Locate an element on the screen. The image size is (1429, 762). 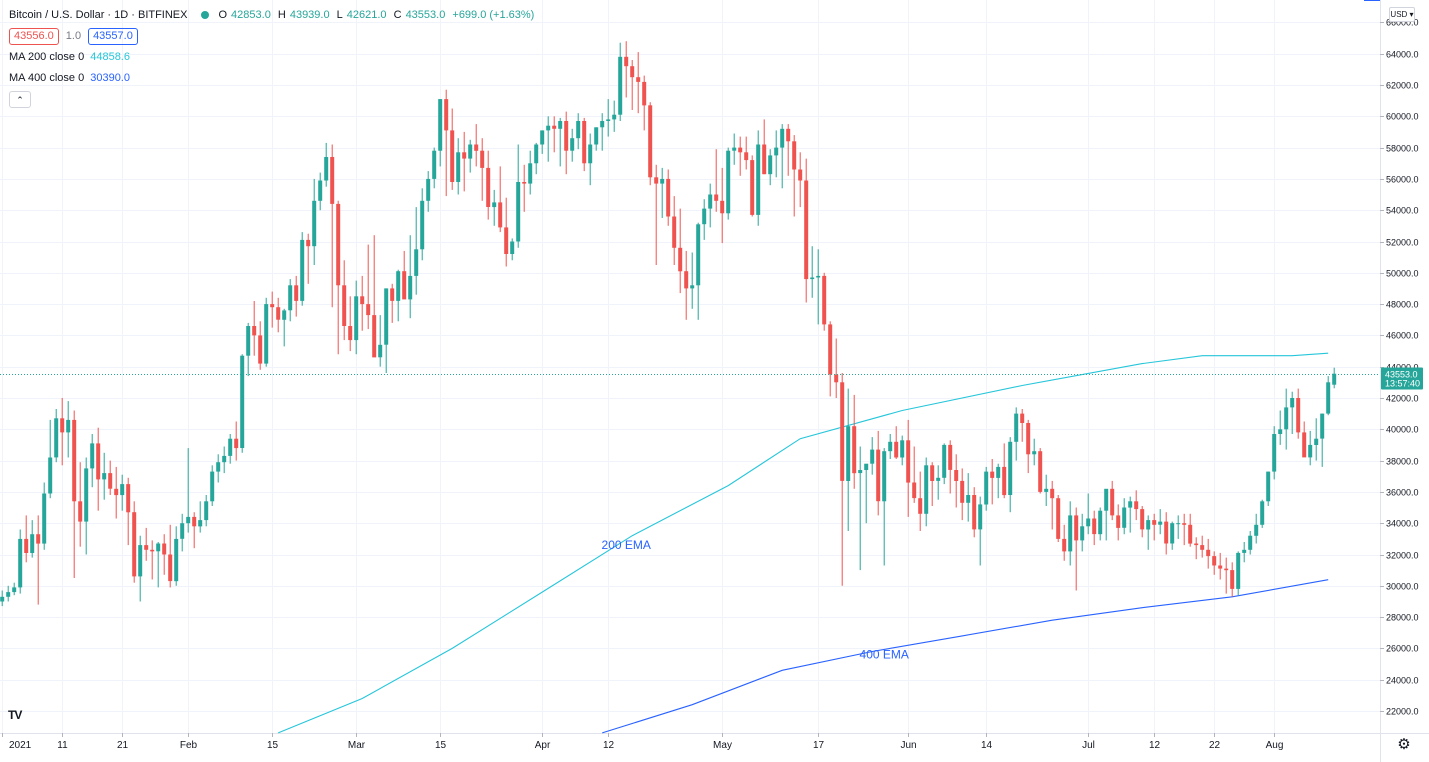
collapse-legend-button: ⌃ is located at coordinates (20, 99).